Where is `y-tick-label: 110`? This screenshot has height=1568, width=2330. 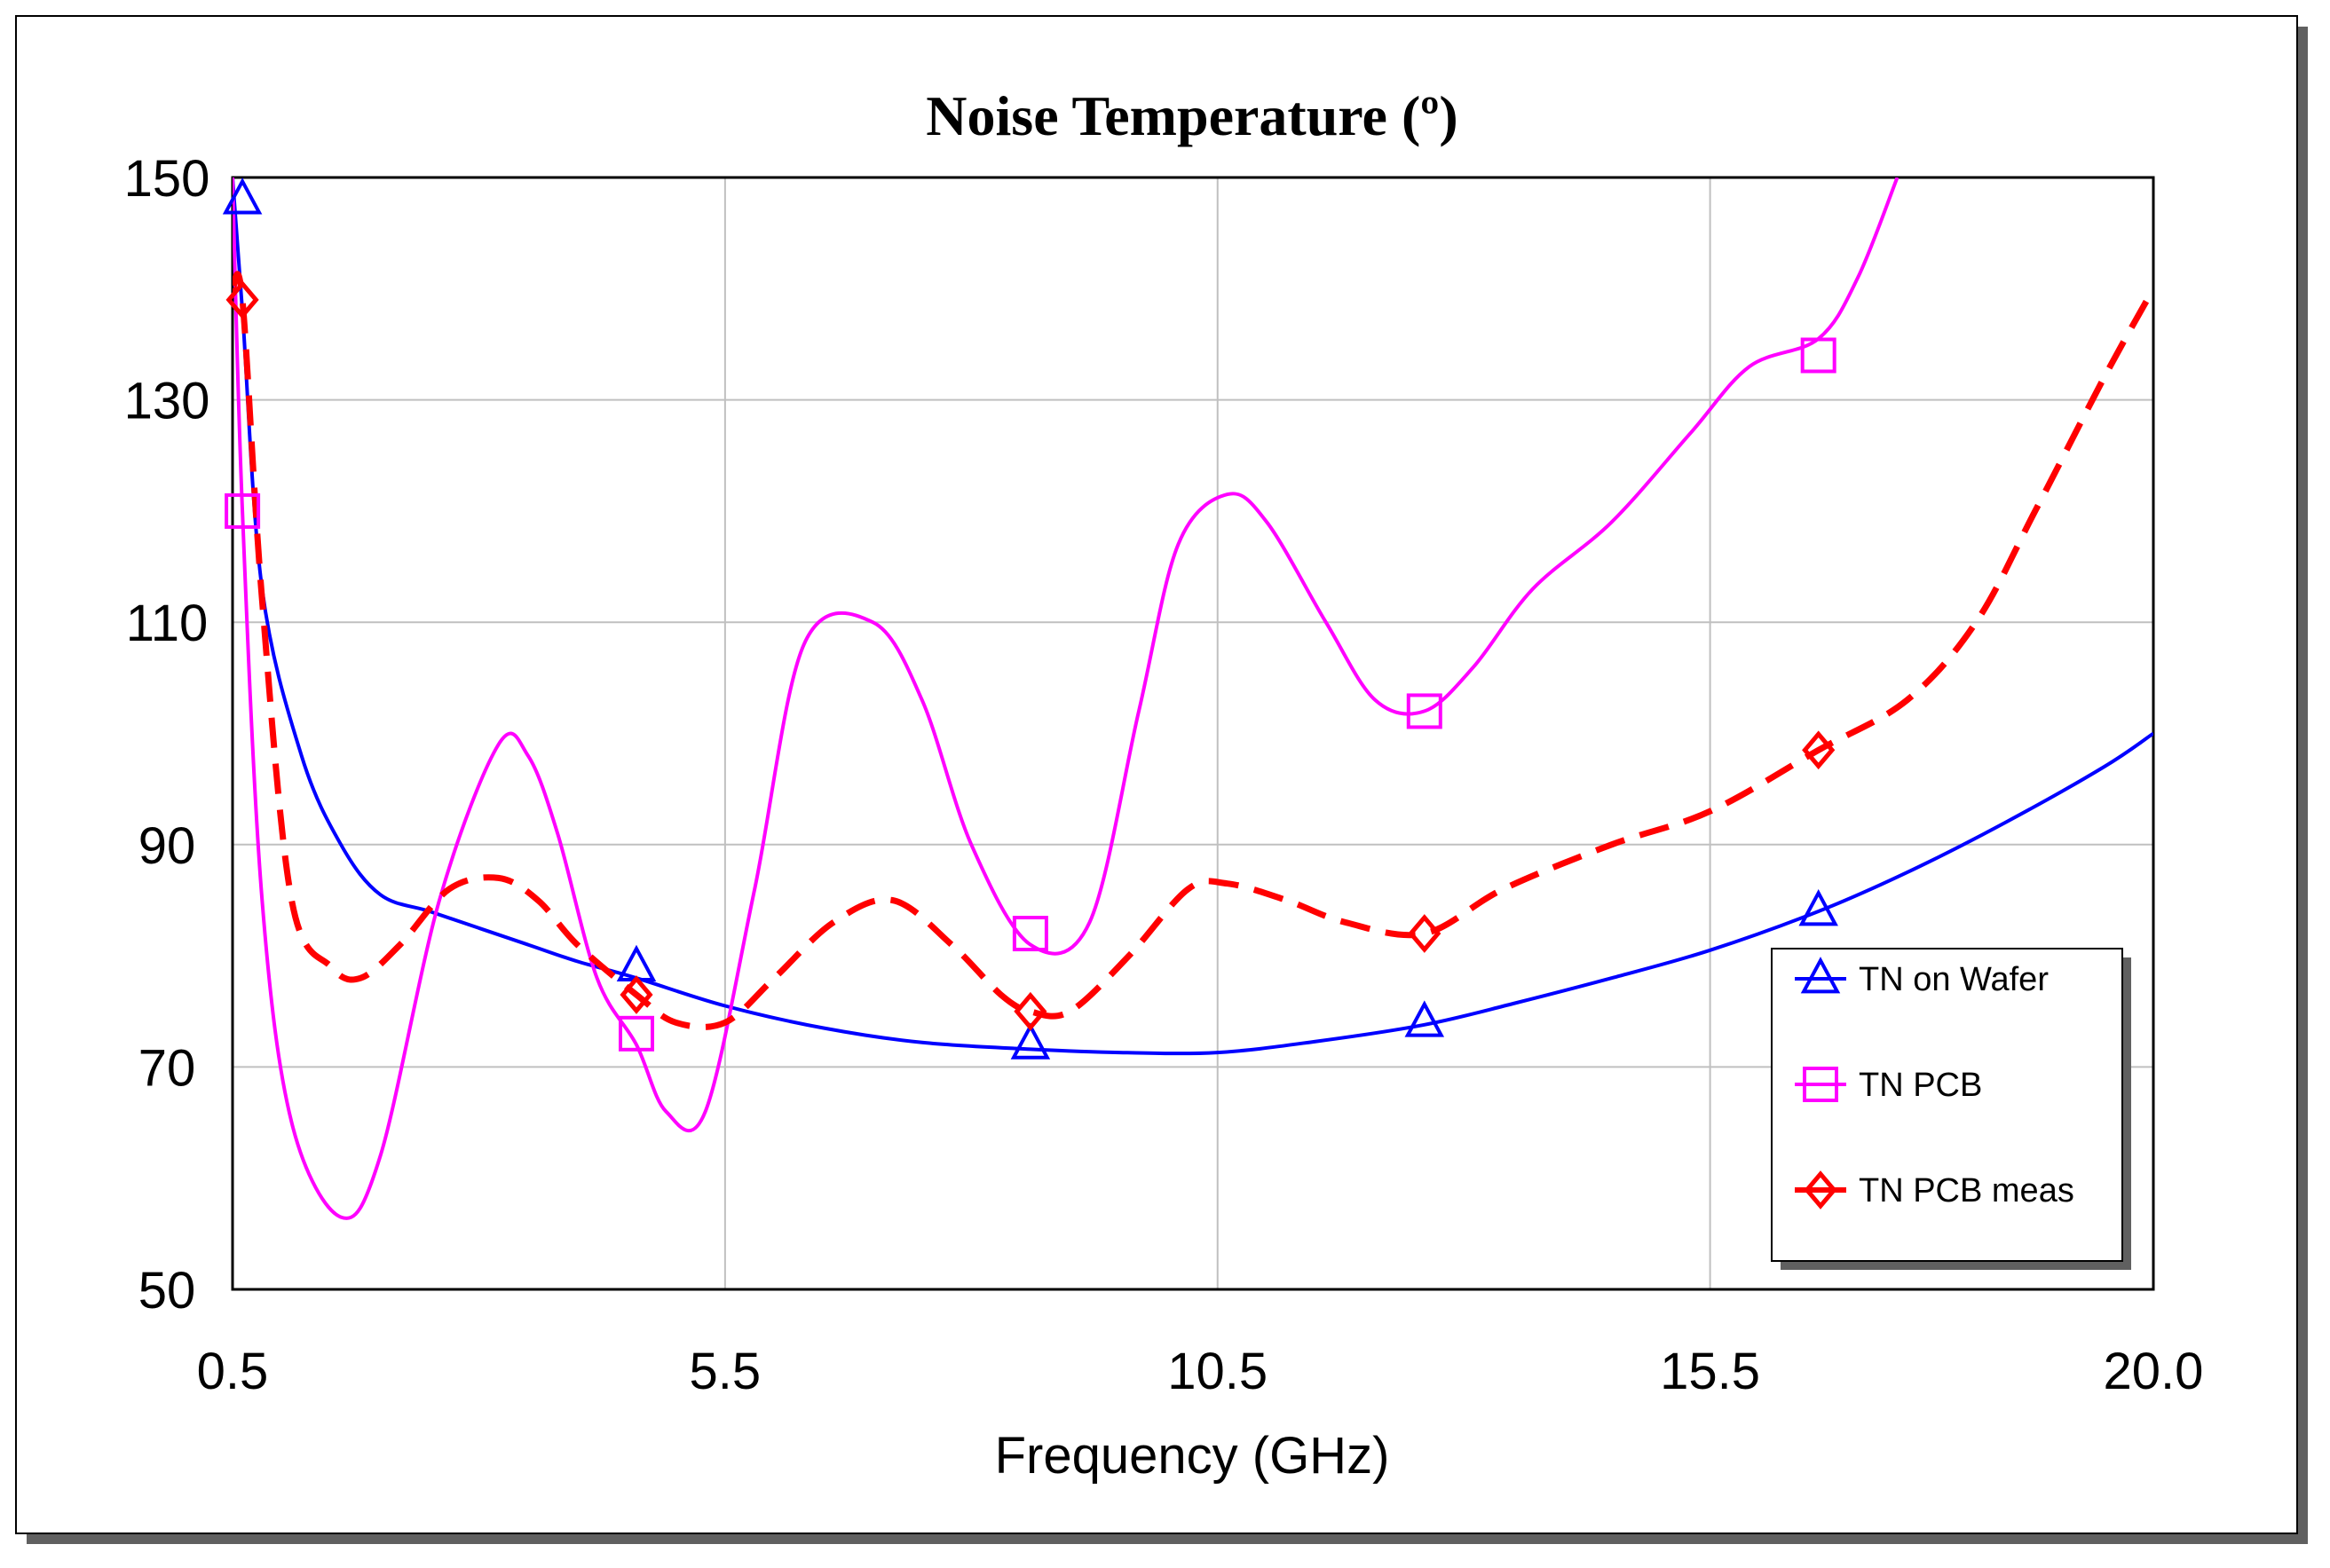
y-tick-label: 110 is located at coordinates (167, 623).